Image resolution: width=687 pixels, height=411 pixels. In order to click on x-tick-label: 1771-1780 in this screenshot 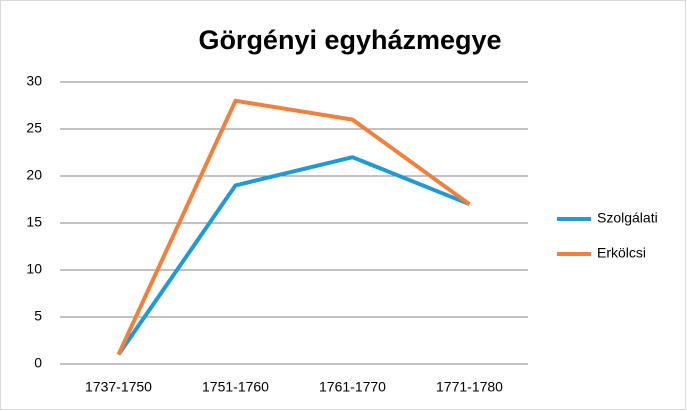, I will do `click(469, 387)`.